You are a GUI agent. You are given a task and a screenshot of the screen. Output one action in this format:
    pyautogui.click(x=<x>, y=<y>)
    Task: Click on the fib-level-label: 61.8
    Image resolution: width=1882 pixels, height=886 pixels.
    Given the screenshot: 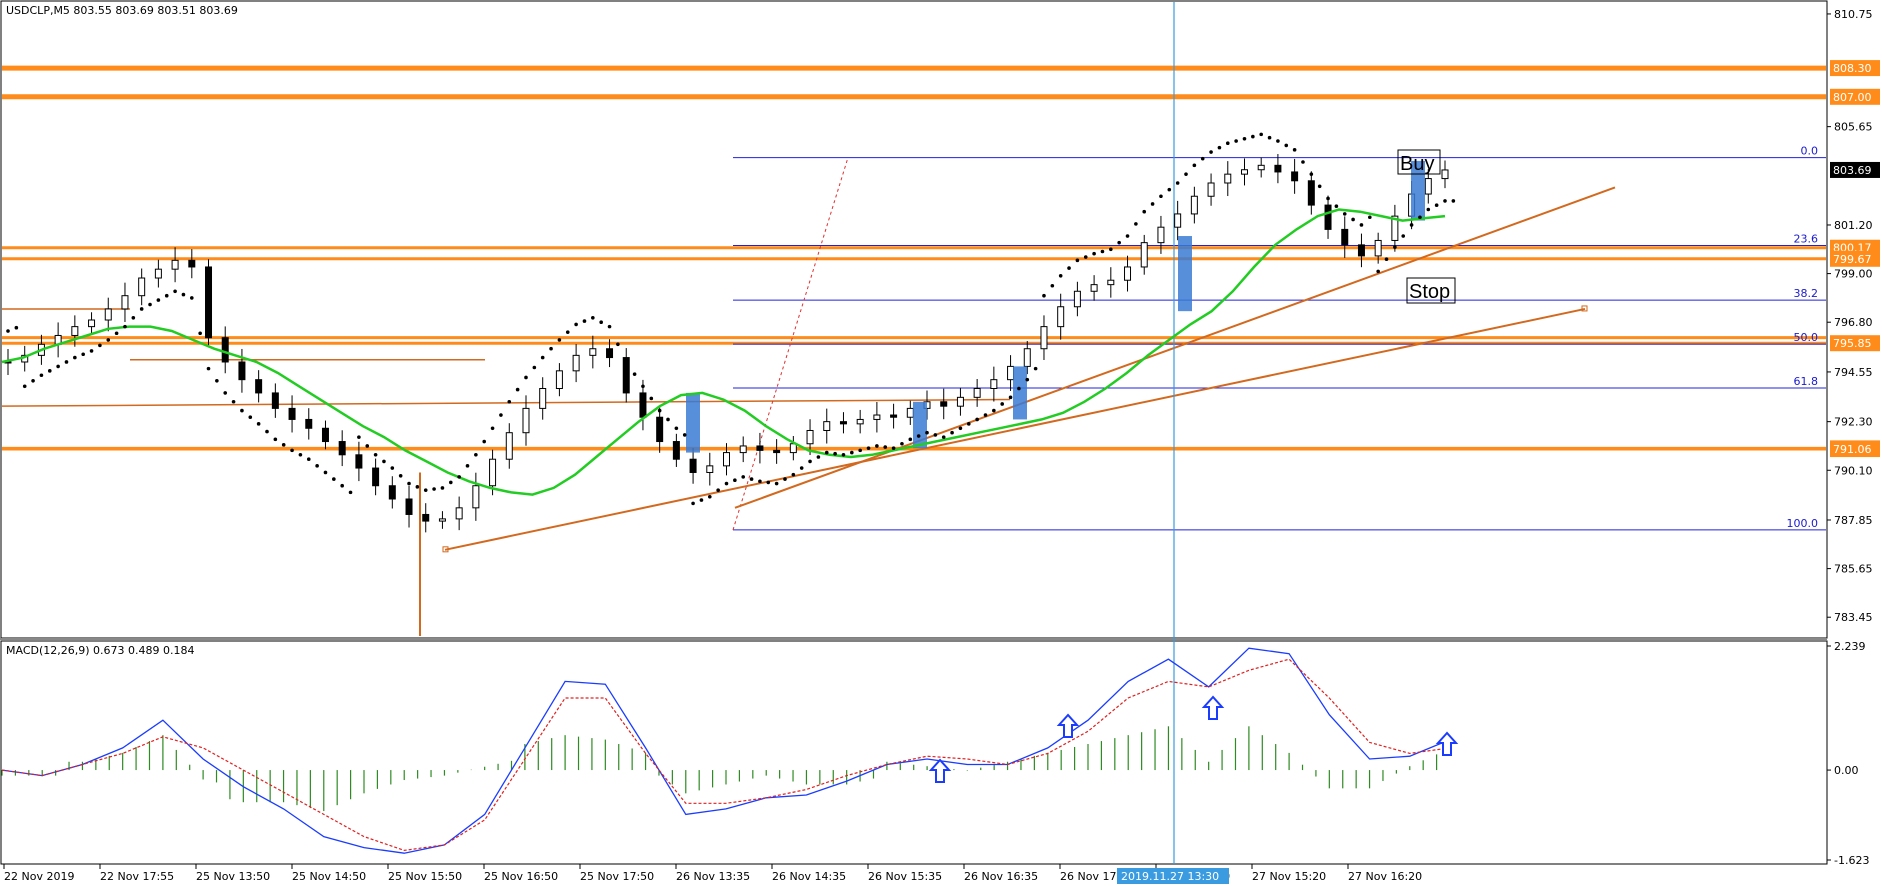 What is the action you would take?
    pyautogui.click(x=1806, y=381)
    